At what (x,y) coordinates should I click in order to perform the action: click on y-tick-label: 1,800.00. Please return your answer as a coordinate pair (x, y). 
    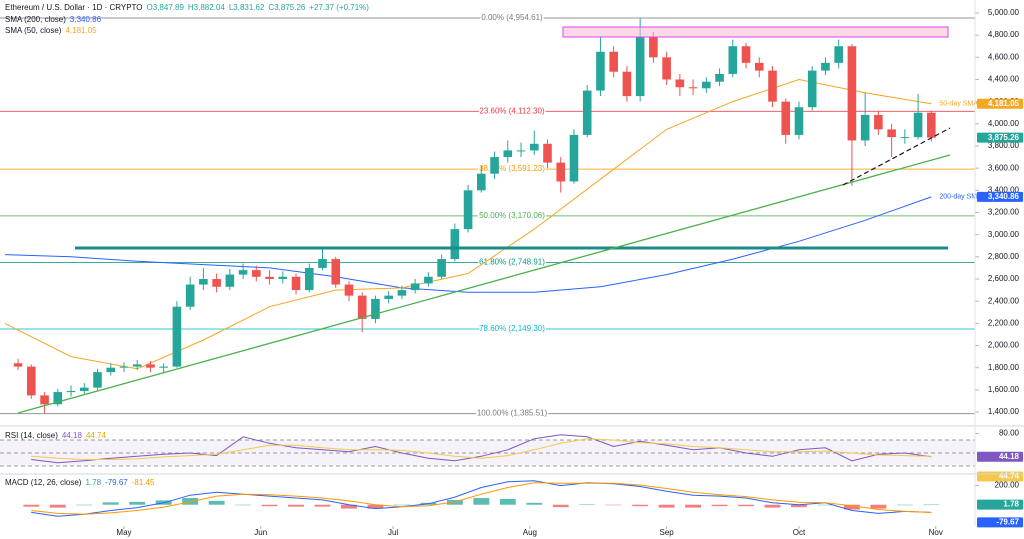
    Looking at the image, I should click on (1004, 367).